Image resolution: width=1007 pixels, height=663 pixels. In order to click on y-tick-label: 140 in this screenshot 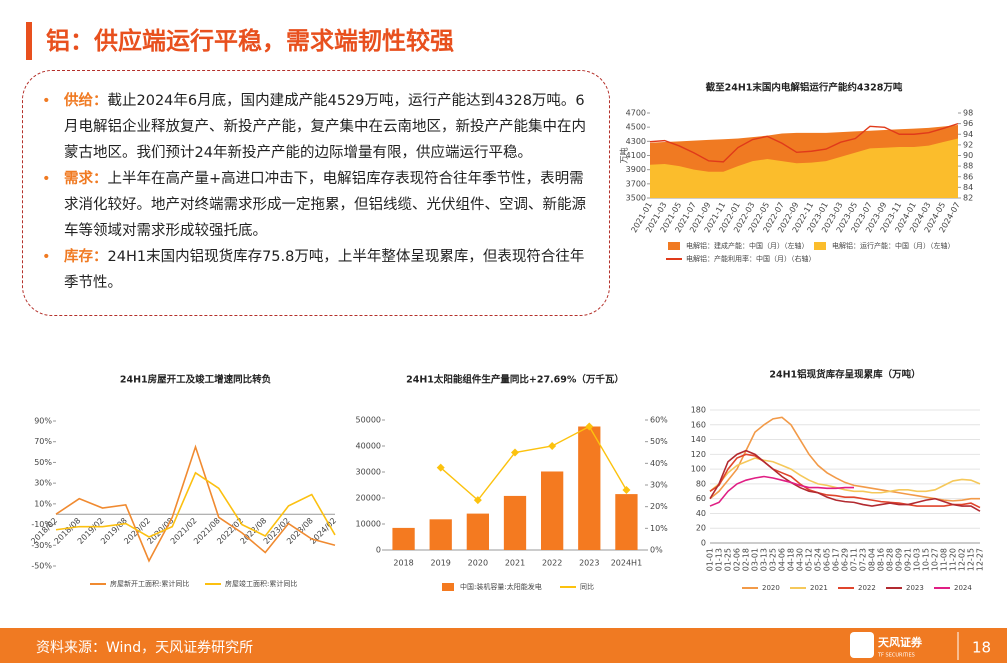, I will do `click(698, 439)`.